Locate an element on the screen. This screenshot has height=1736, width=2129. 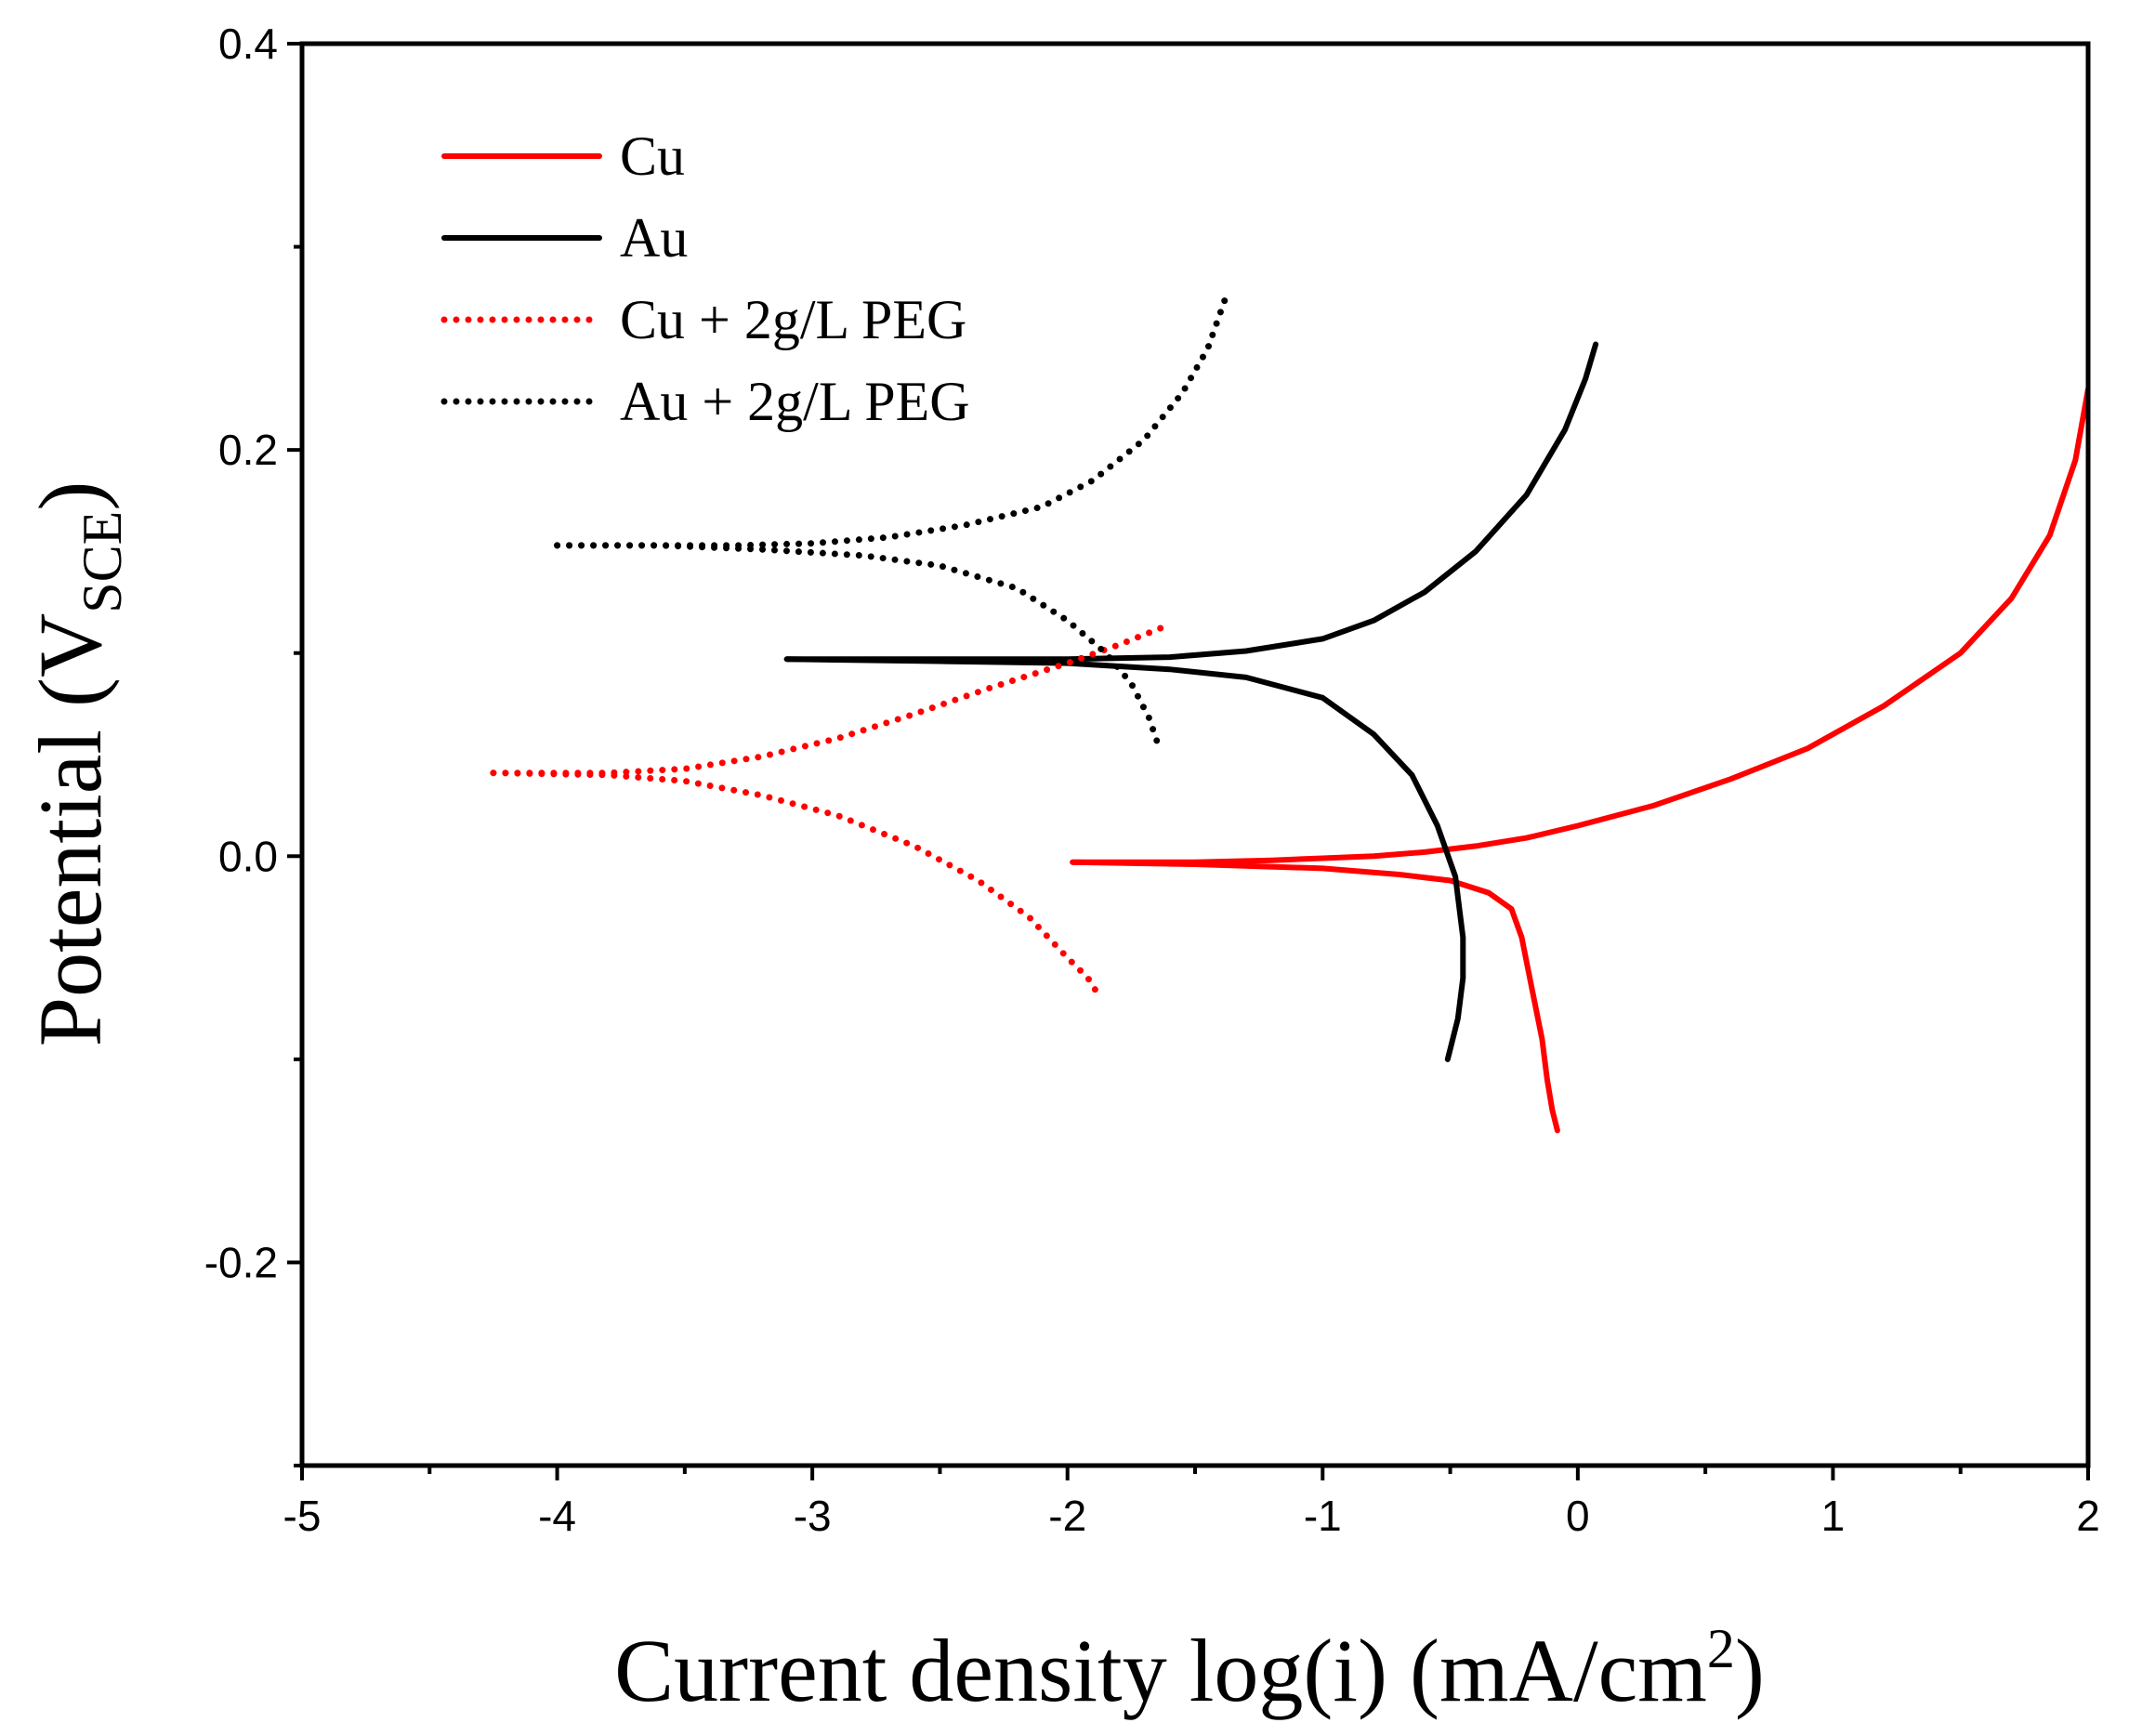
y-tick-label: 0.4 is located at coordinates (248, 44).